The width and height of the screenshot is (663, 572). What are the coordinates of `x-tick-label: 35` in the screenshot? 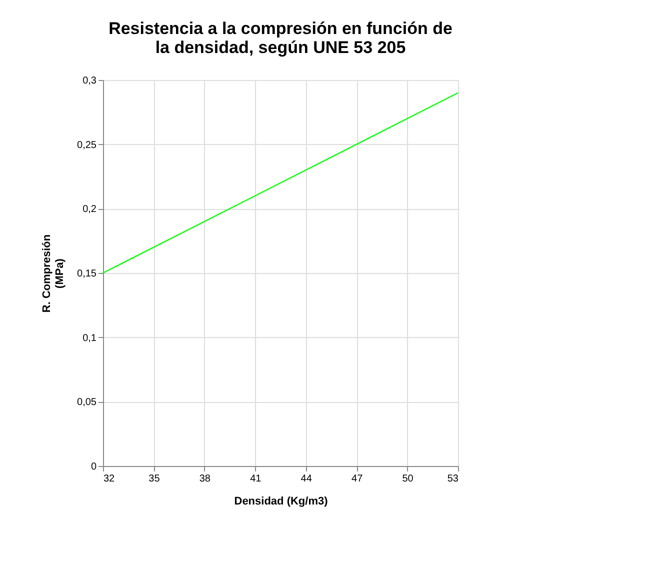 It's located at (154, 479).